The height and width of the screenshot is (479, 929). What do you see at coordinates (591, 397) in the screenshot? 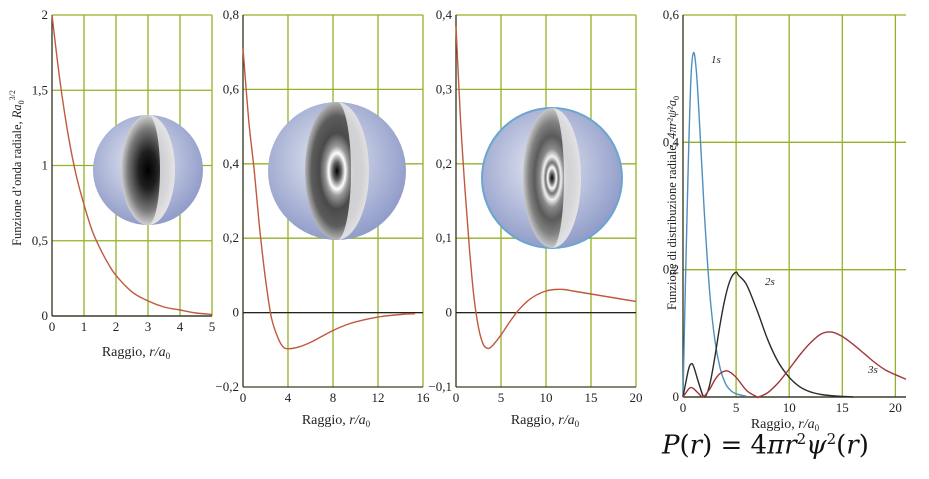
I see `xtick-label-3-3: 15` at bounding box center [591, 397].